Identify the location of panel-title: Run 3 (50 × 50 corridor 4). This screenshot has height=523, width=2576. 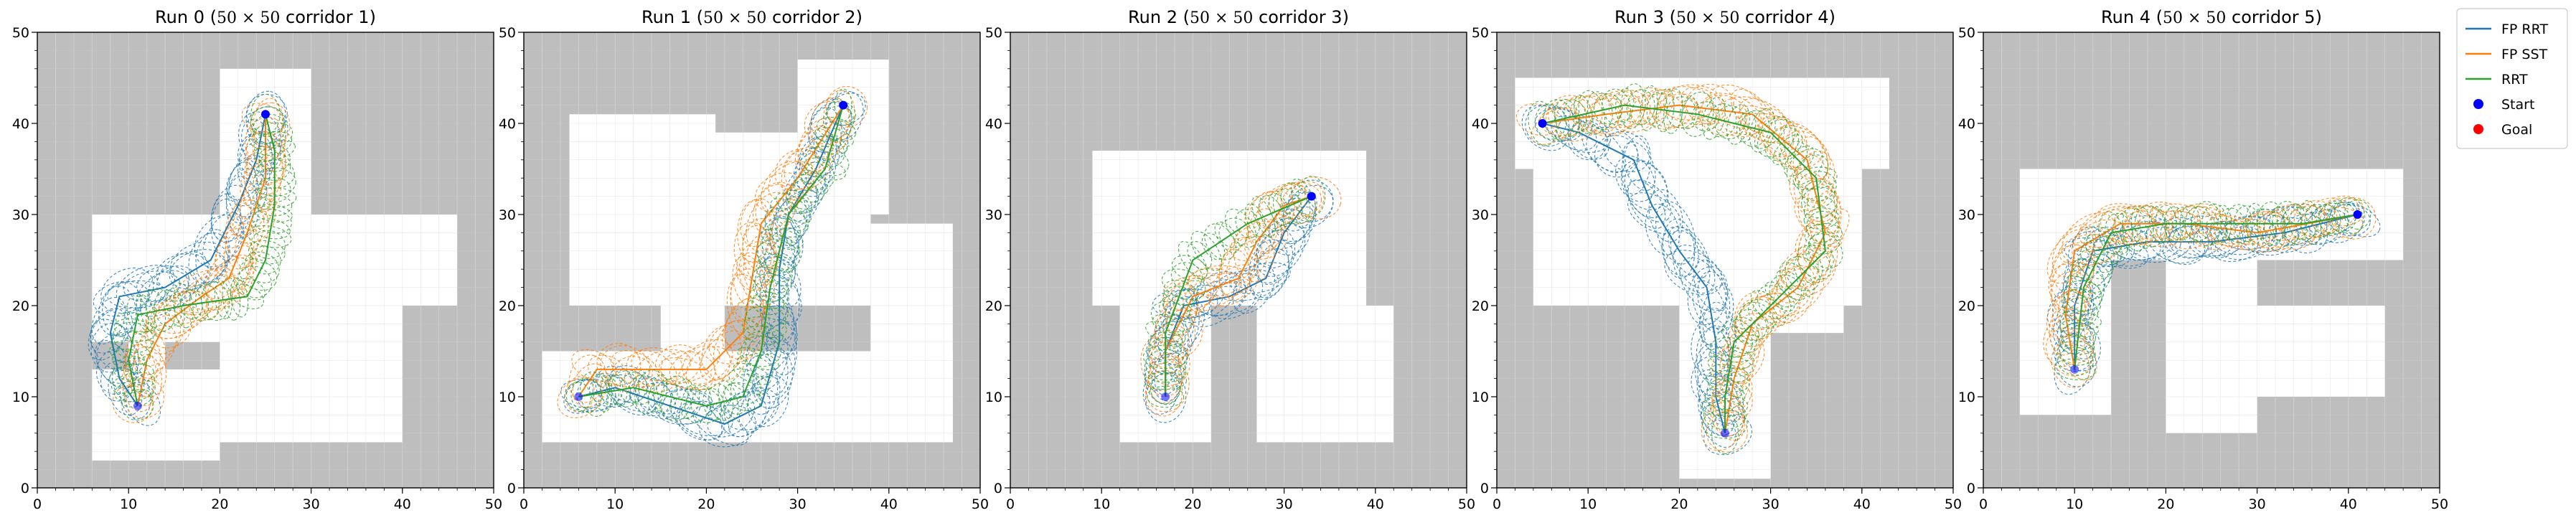
(1724, 17).